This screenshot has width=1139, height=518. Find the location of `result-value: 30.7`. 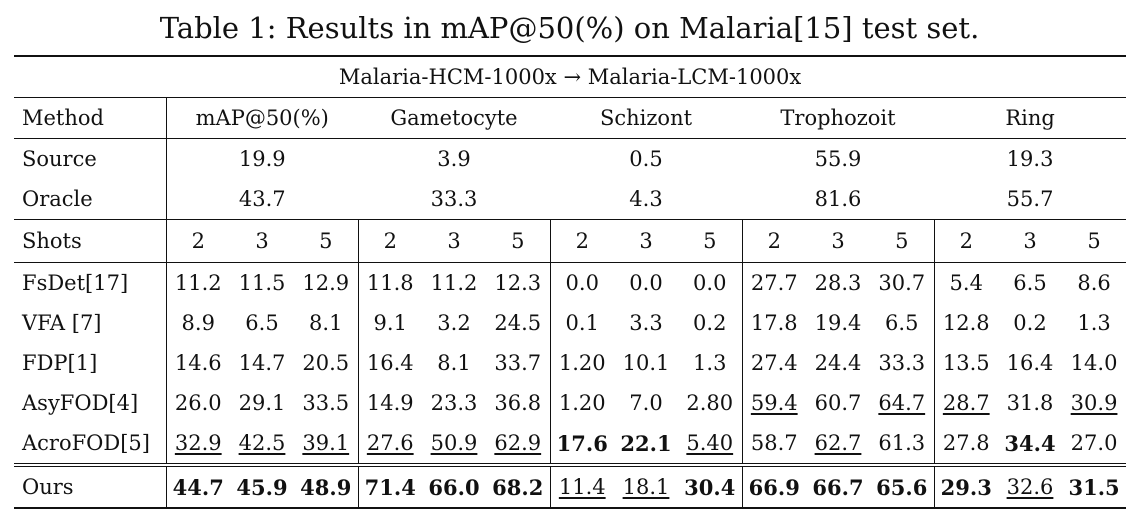

result-value: 30.7 is located at coordinates (902, 283).